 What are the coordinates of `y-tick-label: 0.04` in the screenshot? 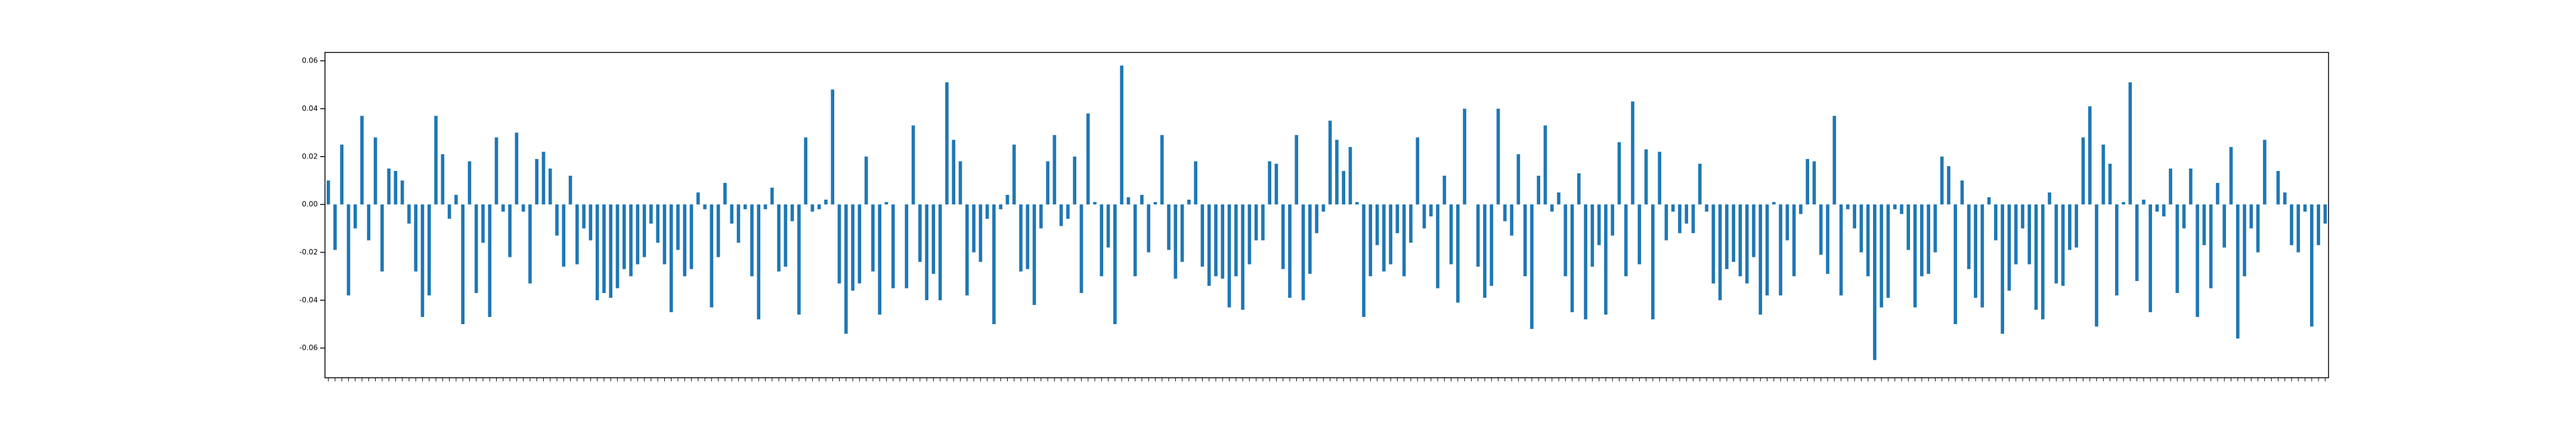 It's located at (310, 108).